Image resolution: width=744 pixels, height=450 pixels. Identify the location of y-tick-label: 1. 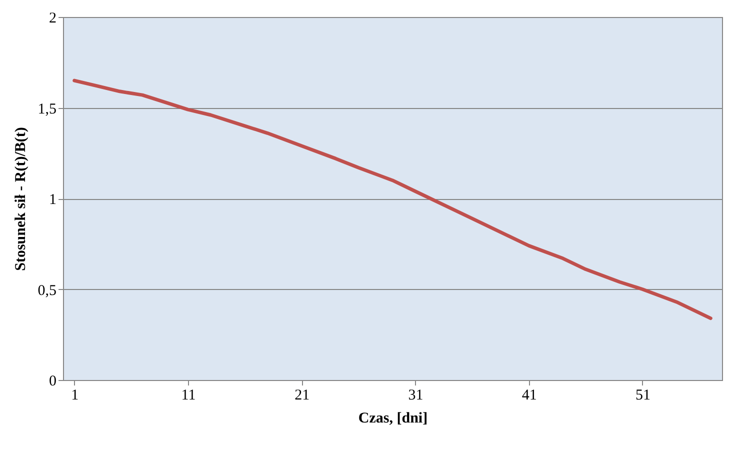
(52, 200).